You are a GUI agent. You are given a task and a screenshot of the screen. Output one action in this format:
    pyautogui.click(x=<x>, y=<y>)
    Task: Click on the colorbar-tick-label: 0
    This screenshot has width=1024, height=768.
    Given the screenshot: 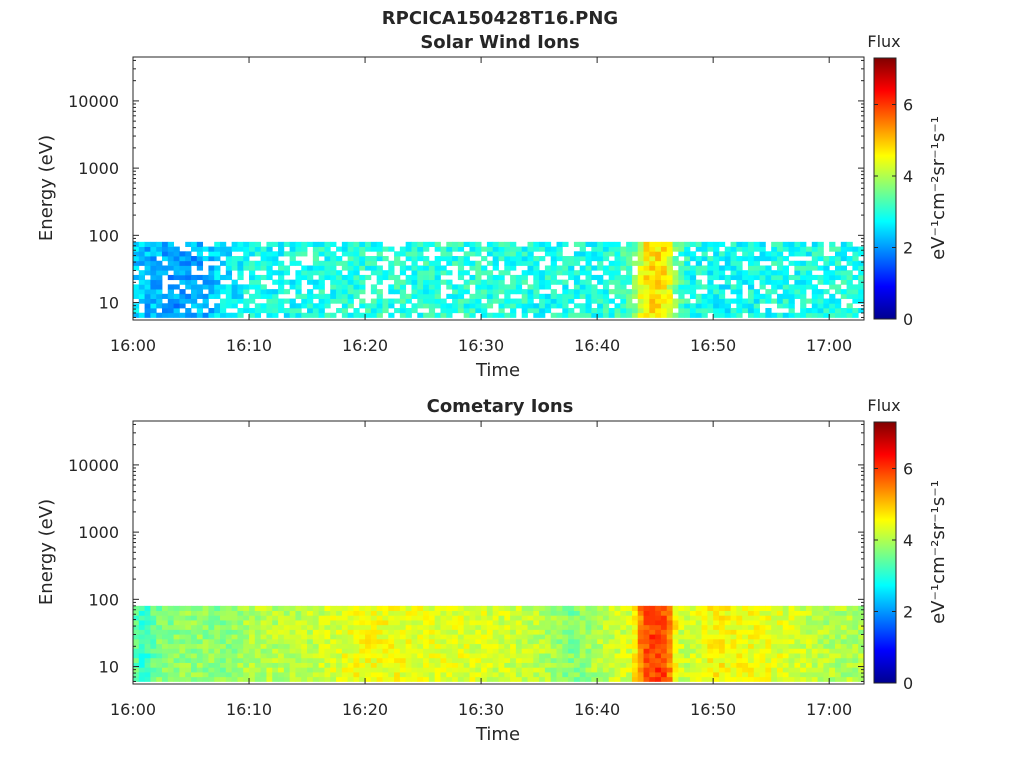 What is the action you would take?
    pyautogui.click(x=908, y=319)
    